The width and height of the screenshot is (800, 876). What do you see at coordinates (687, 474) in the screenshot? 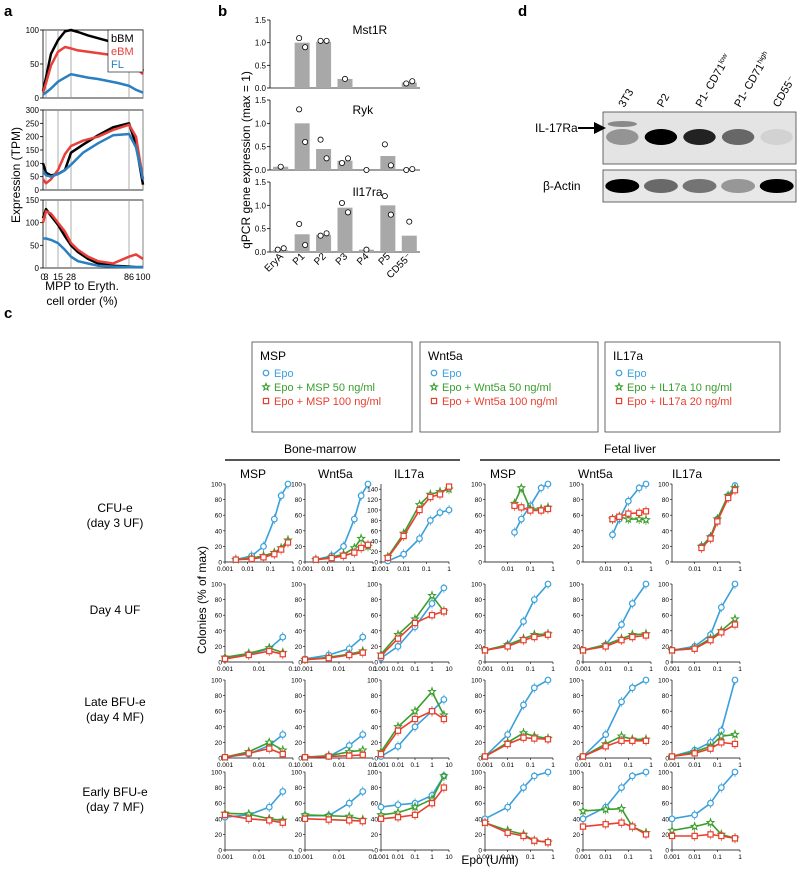
I see `panel-c-col-title: IL17a` at bounding box center [687, 474].